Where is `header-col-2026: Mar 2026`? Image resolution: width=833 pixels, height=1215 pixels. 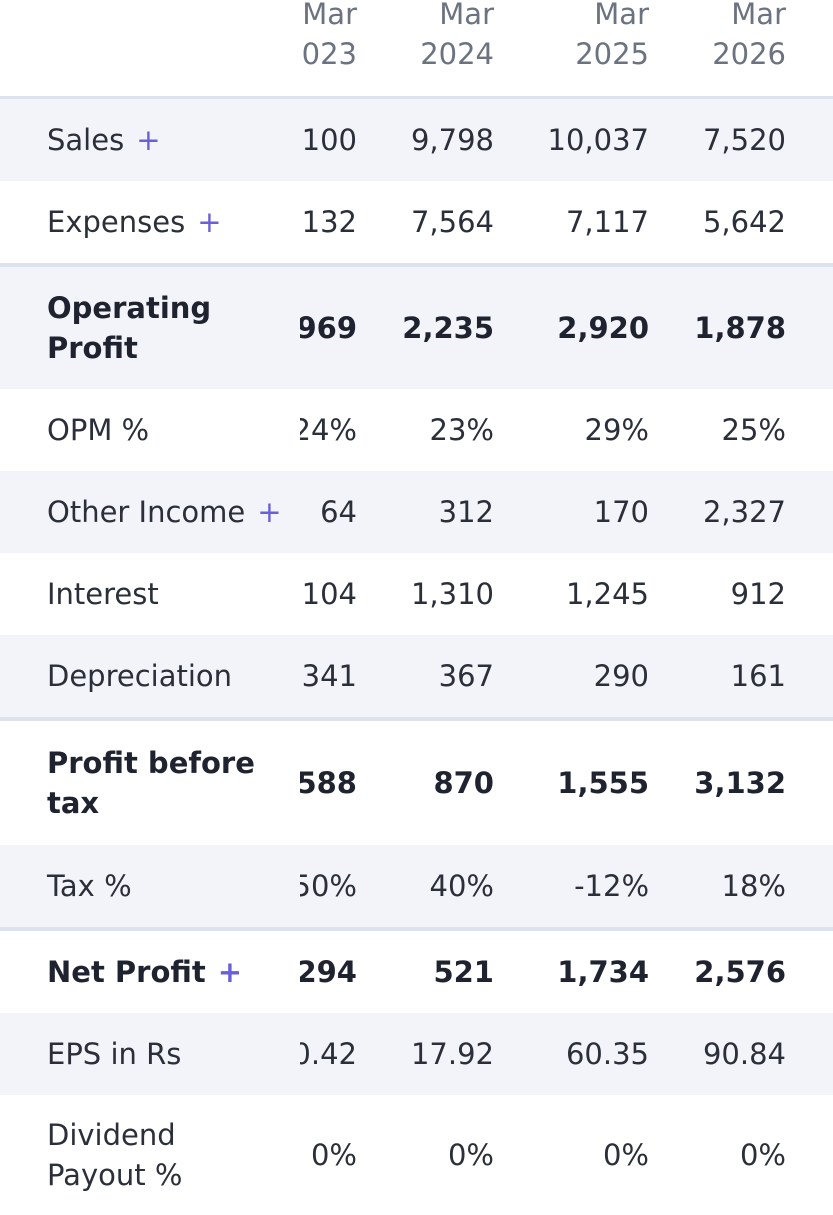
header-col-2026: Mar 2026 is located at coordinates (749, 37).